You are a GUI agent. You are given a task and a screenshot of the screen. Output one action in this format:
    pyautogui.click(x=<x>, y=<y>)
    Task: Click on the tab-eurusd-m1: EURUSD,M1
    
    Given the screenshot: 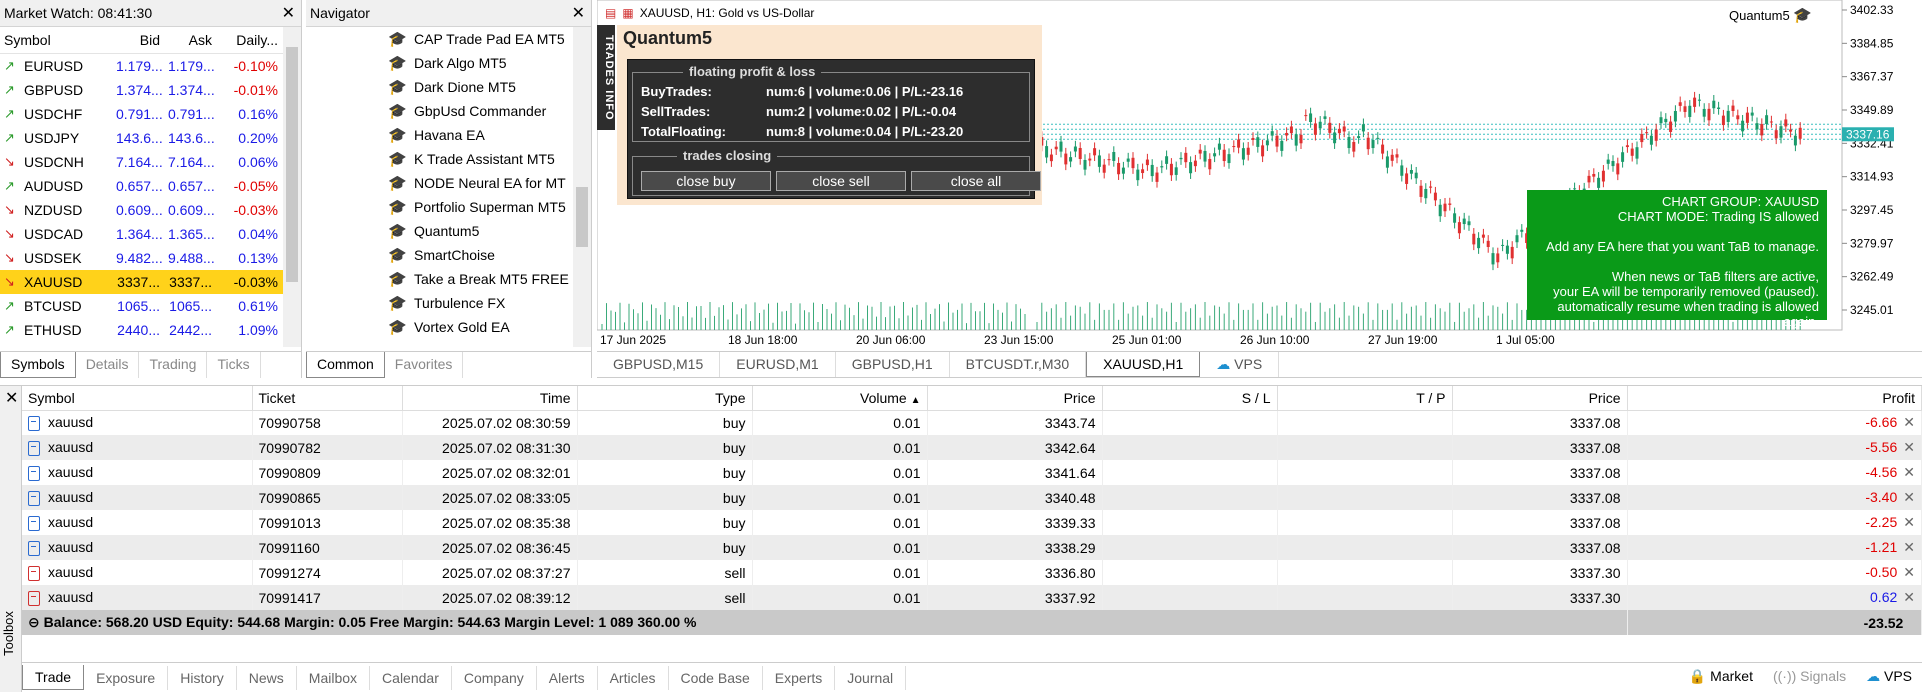 What is the action you would take?
    pyautogui.click(x=778, y=364)
    